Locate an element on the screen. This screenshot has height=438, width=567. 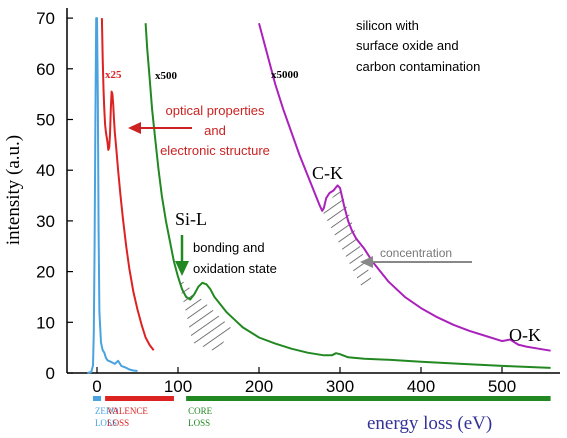
shaded-regions is located at coordinates (275, 270).